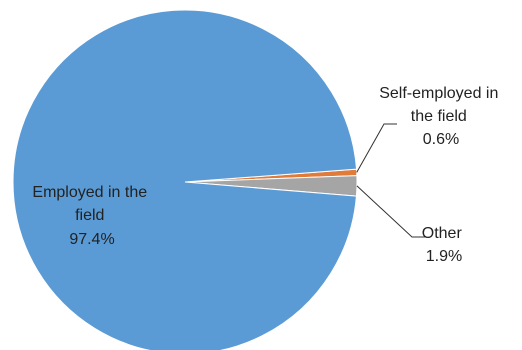 The height and width of the screenshot is (350, 522). Describe the element at coordinates (91, 216) in the screenshot. I see `slice-label-employed: Employed in the field 97.4%` at that location.